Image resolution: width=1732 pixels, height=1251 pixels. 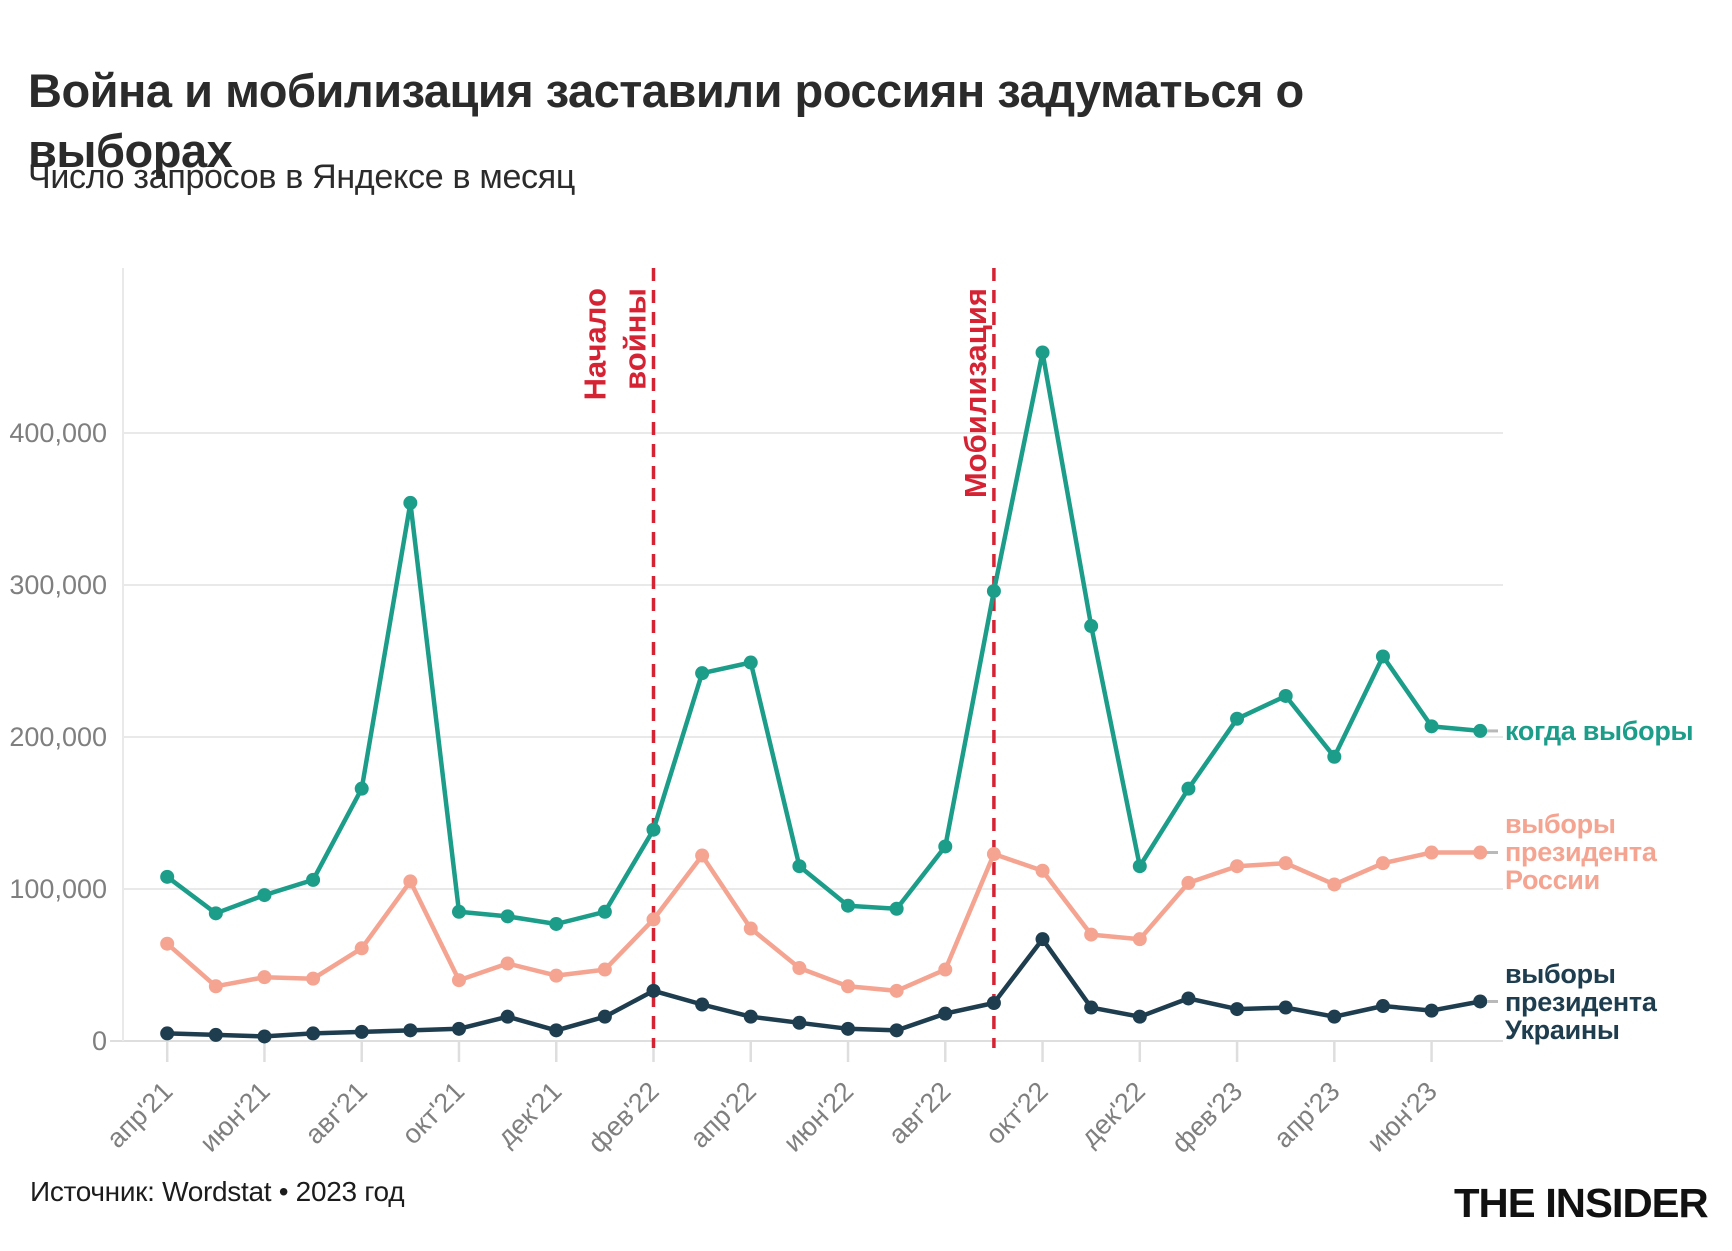 What do you see at coordinates (723, 1115) in the screenshot?
I see `x-tick-label: апр'22` at bounding box center [723, 1115].